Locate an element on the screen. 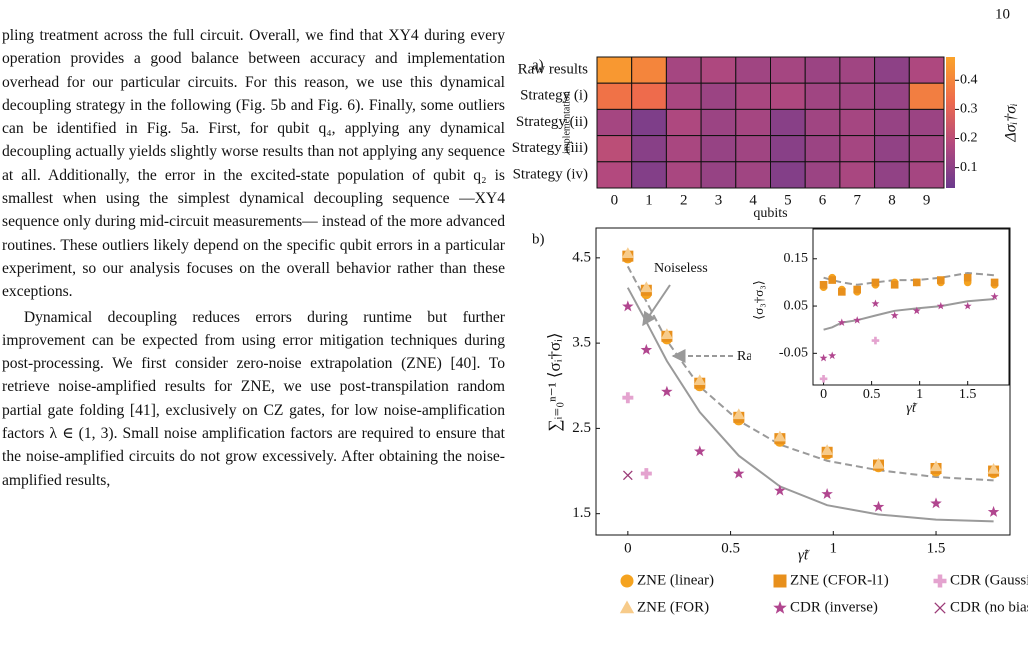  legend-label: CDR (no bias) is located at coordinates (989, 607).